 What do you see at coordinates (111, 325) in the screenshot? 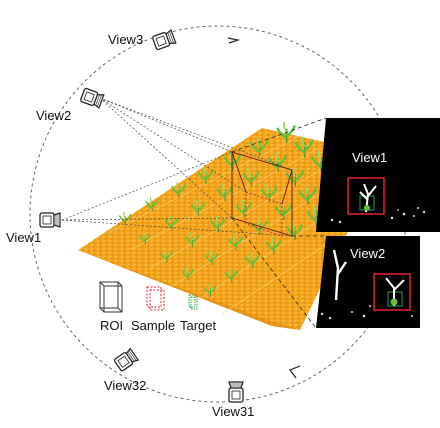
I see `legend-roi-label: ROI` at bounding box center [111, 325].